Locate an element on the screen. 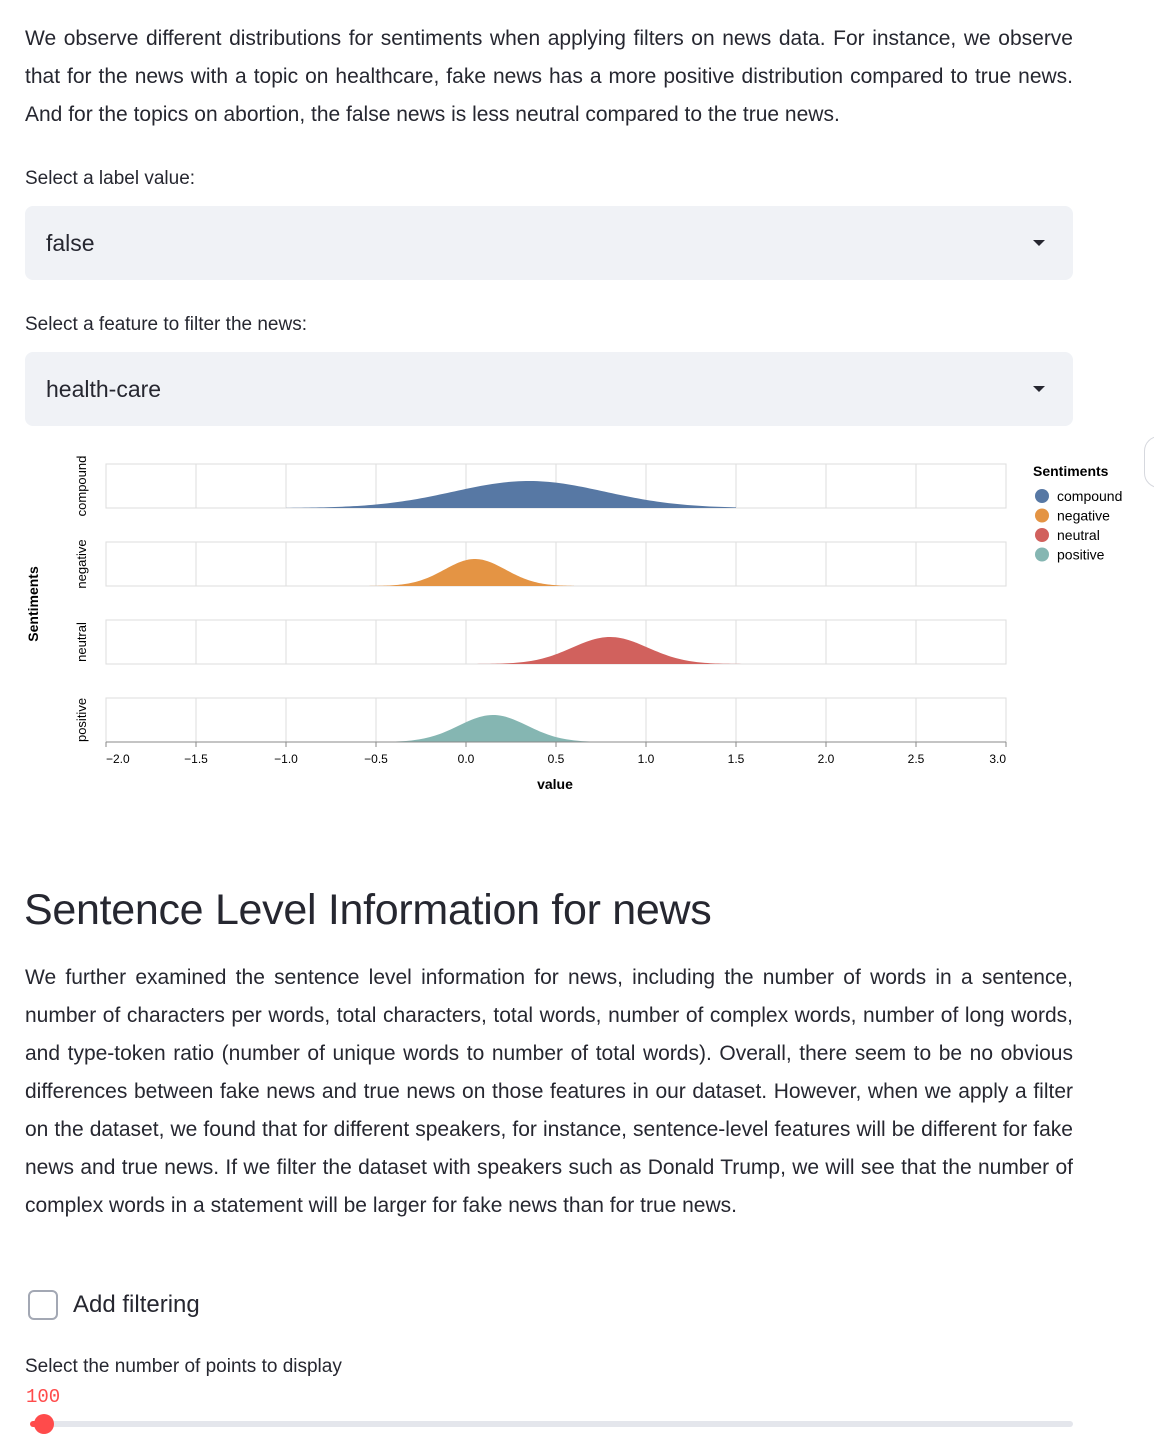 The height and width of the screenshot is (1434, 1154). add-filtering-checkbox: Add filtering is located at coordinates (114, 1305).